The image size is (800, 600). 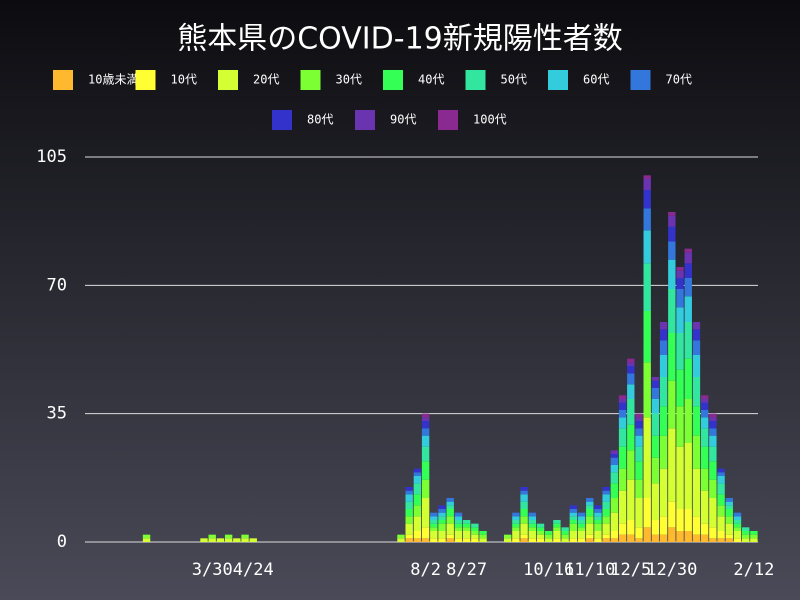 What do you see at coordinates (753, 570) in the screenshot?
I see `x-tick-label: 2/12` at bounding box center [753, 570].